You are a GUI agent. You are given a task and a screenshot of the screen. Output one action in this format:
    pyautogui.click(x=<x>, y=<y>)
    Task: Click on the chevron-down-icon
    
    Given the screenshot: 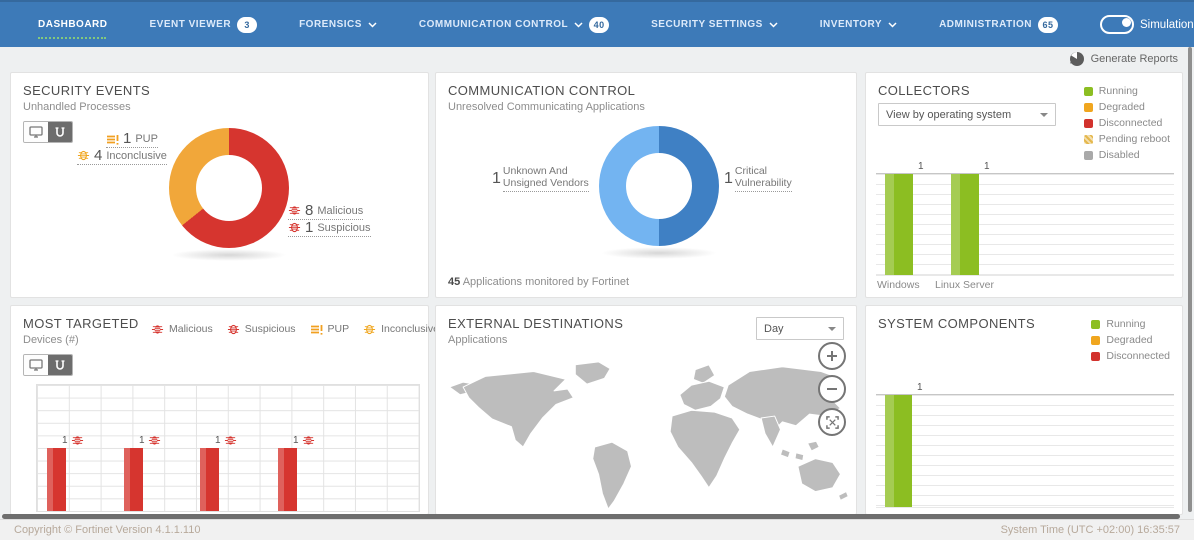 What is the action you would take?
    pyautogui.click(x=892, y=24)
    